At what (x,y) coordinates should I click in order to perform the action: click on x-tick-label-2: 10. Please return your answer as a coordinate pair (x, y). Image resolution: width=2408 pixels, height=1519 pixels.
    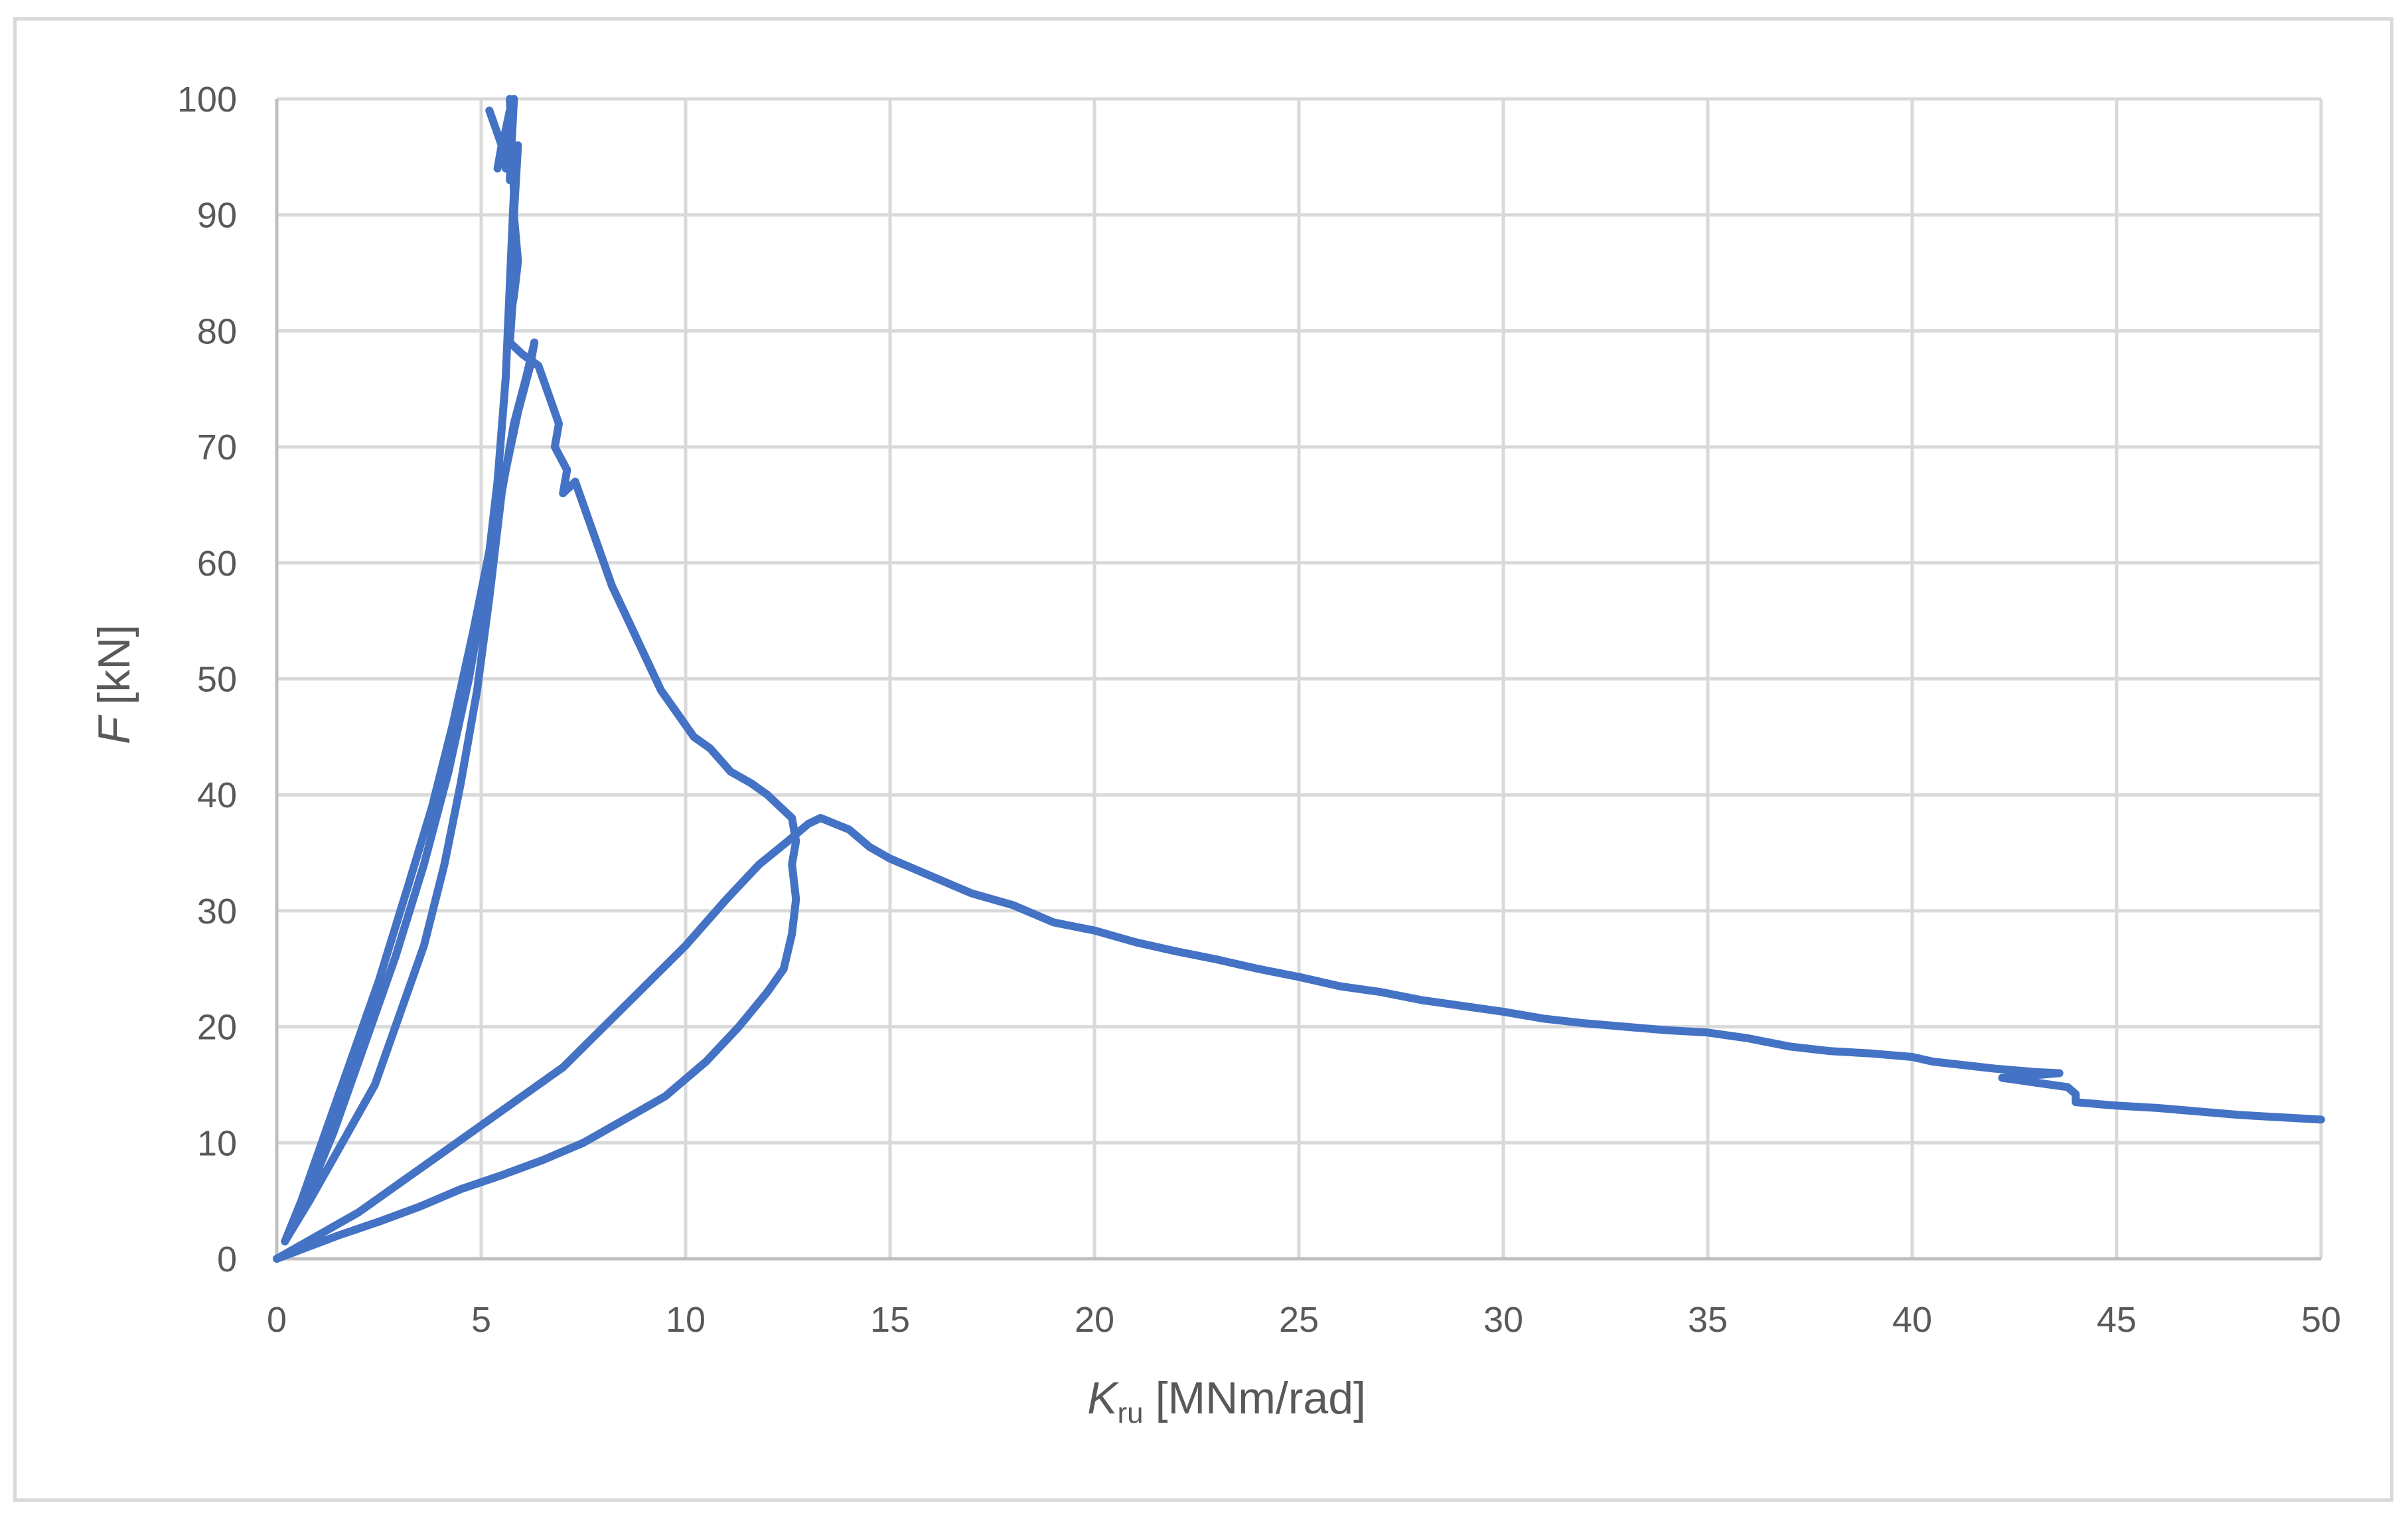
    Looking at the image, I should click on (686, 1320).